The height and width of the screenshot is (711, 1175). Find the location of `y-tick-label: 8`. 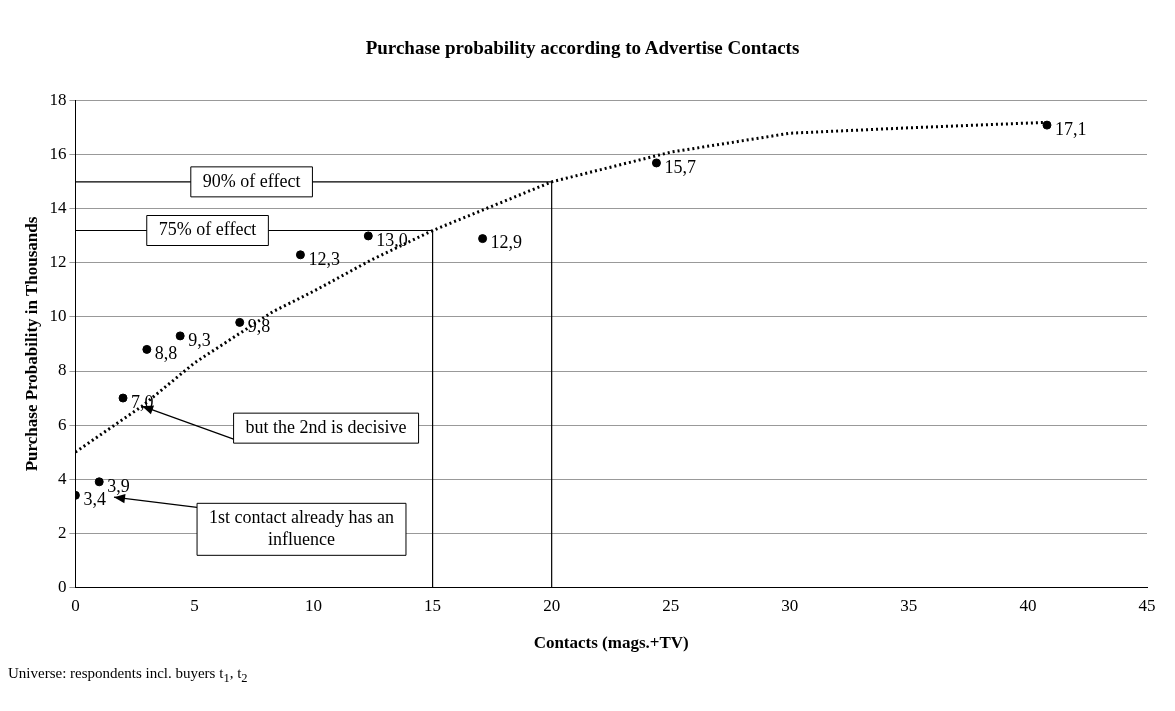

y-tick-label: 8 is located at coordinates (62, 370).